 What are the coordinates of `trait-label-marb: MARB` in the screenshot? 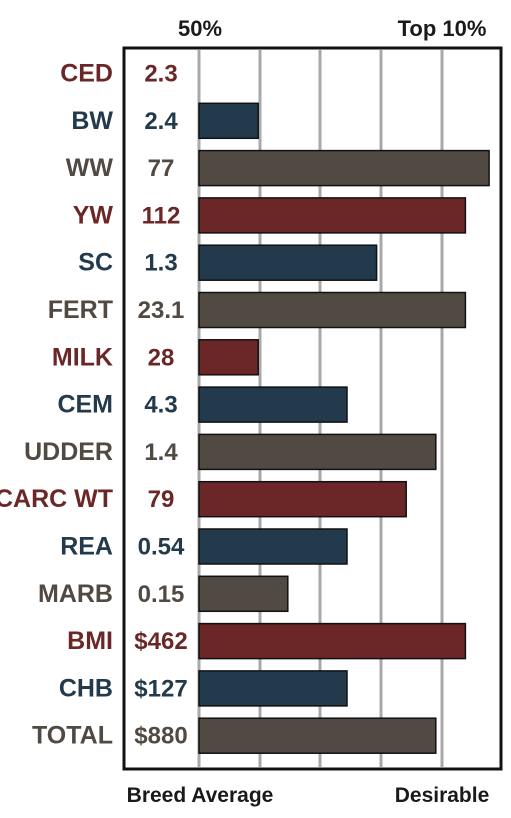 It's located at (75, 594).